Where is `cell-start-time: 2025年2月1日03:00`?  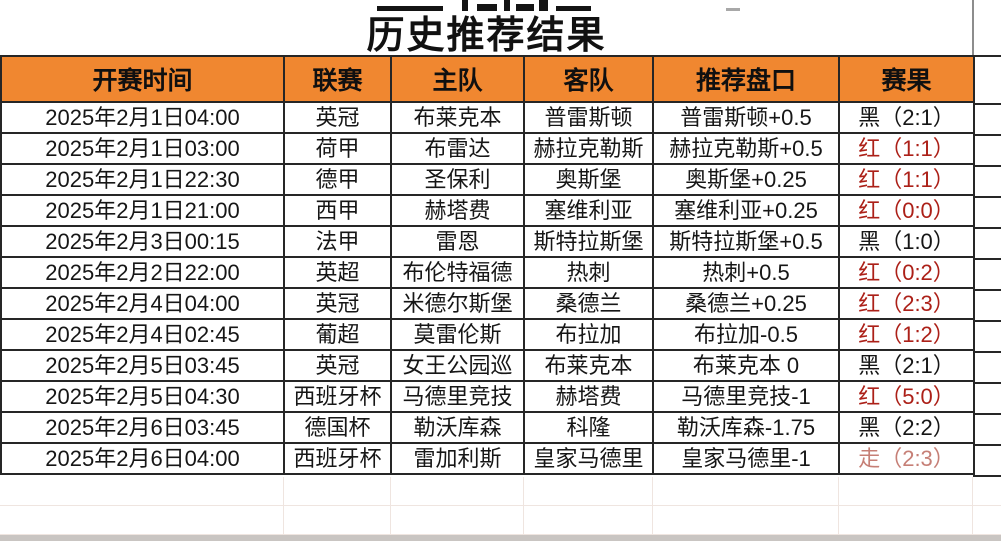 cell-start-time: 2025年2月1日03:00 is located at coordinates (142, 148).